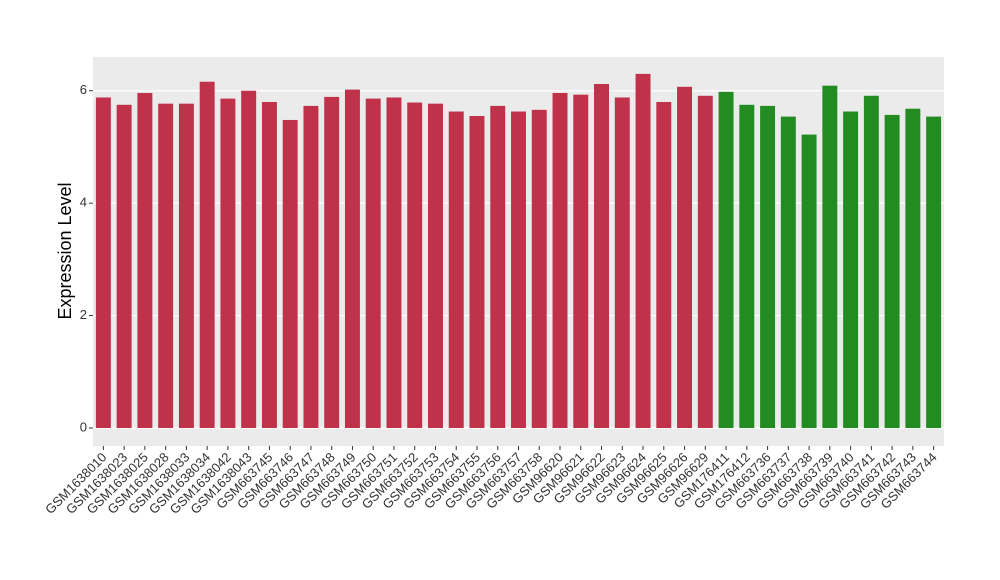 The image size is (1000, 580). Describe the element at coordinates (83, 202) in the screenshot. I see `y-tick-label: 4` at that location.